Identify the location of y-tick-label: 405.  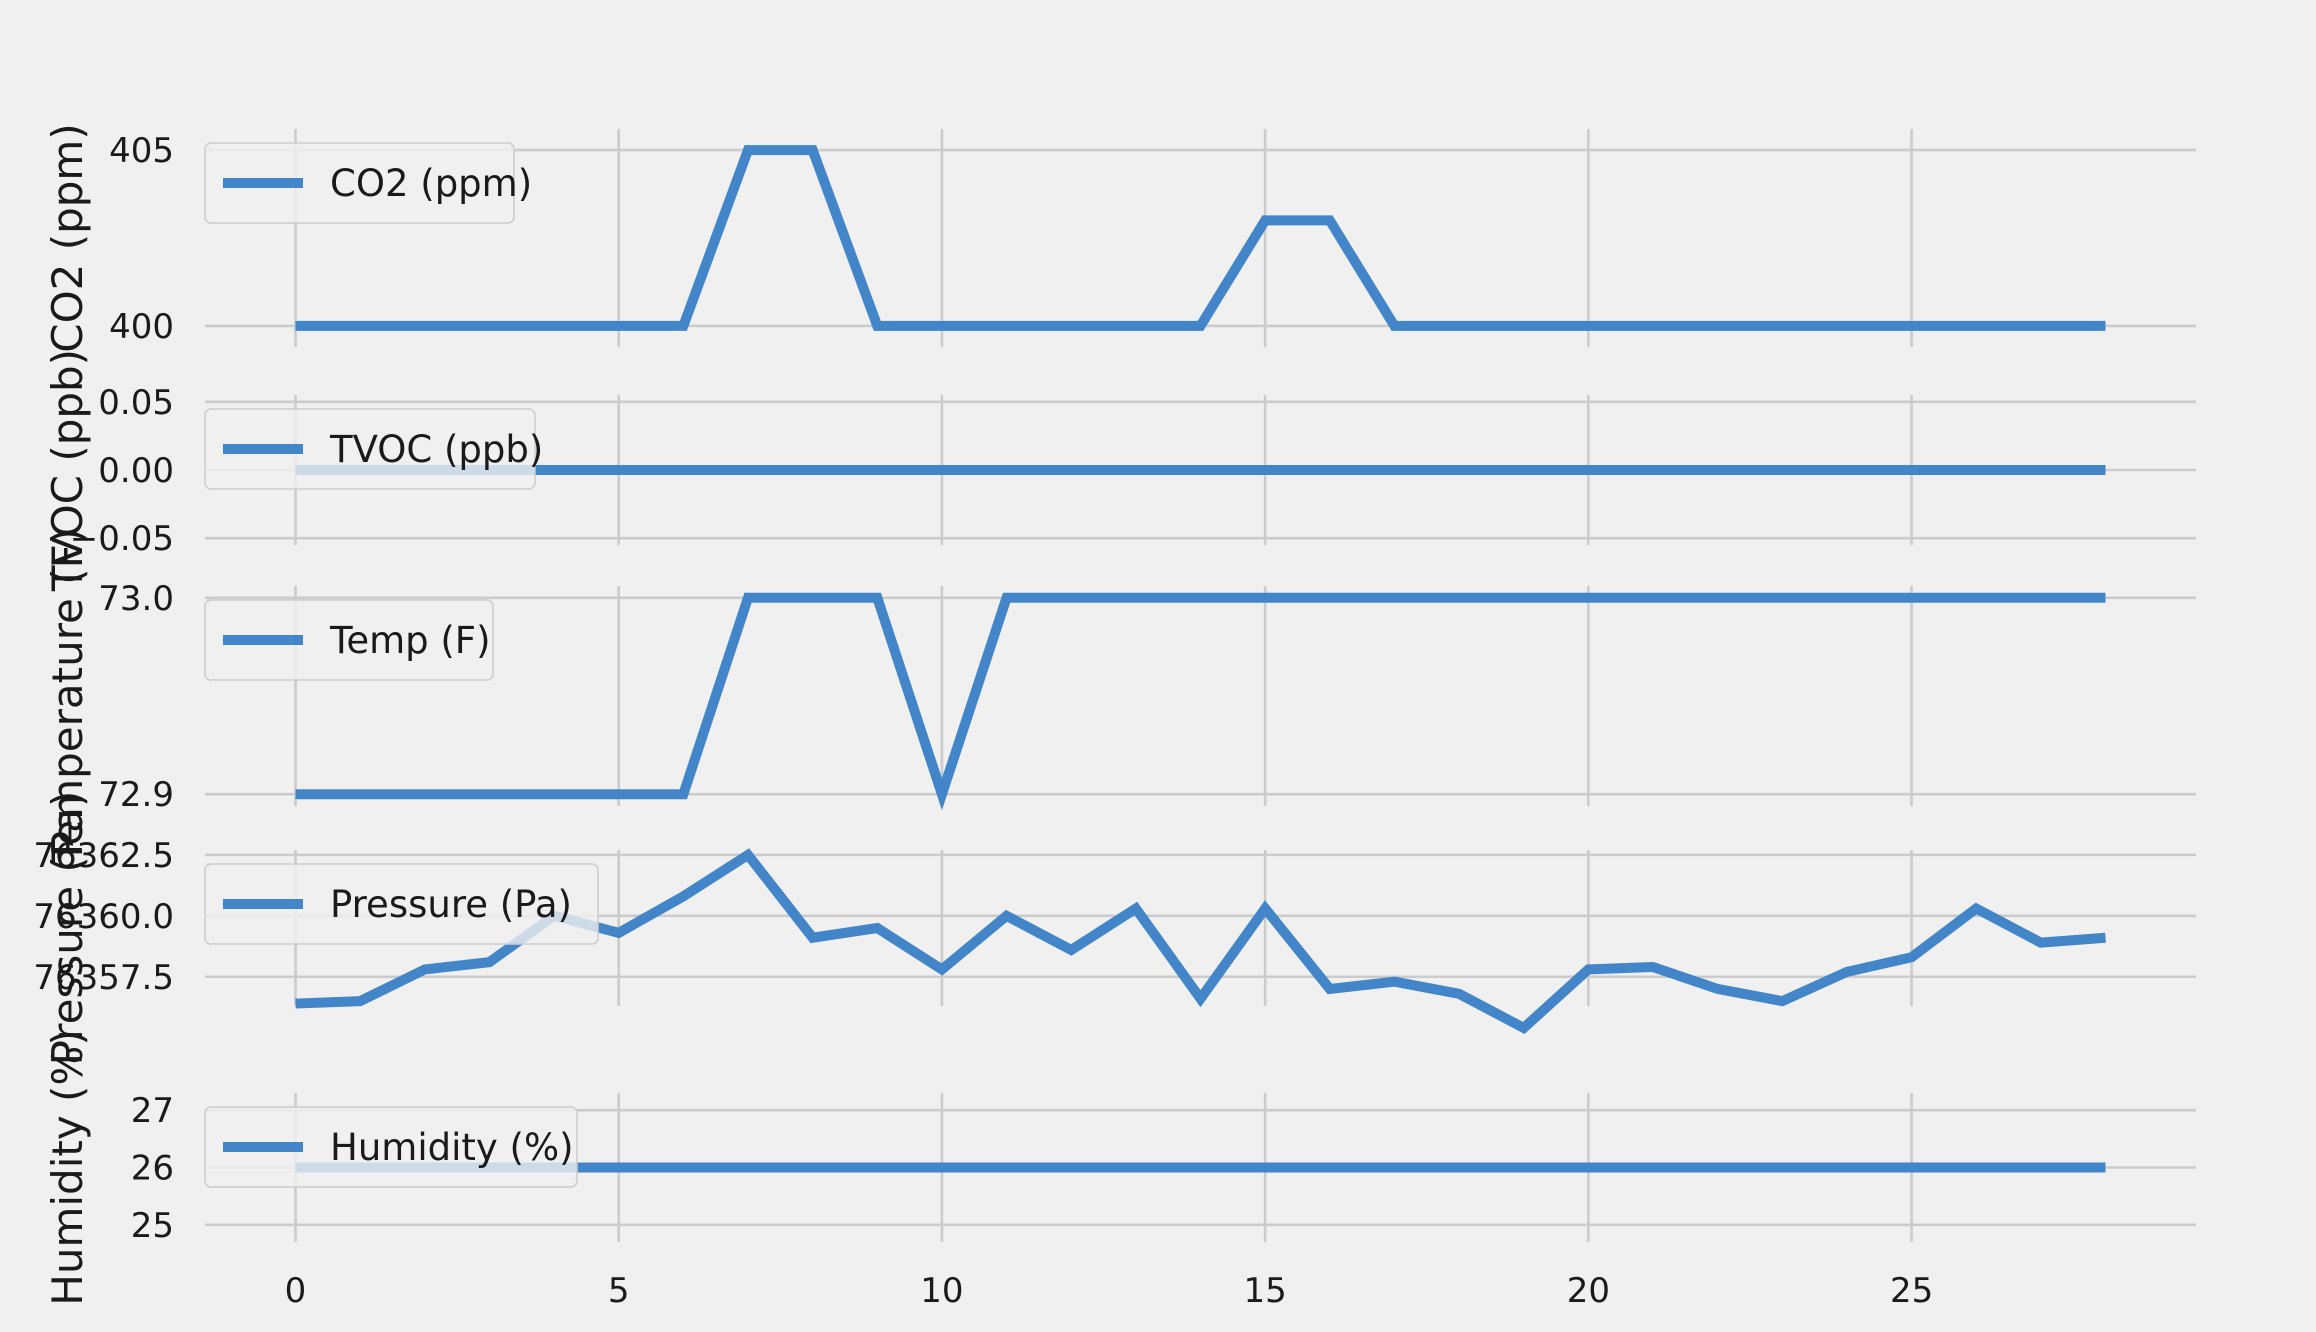
(141, 151).